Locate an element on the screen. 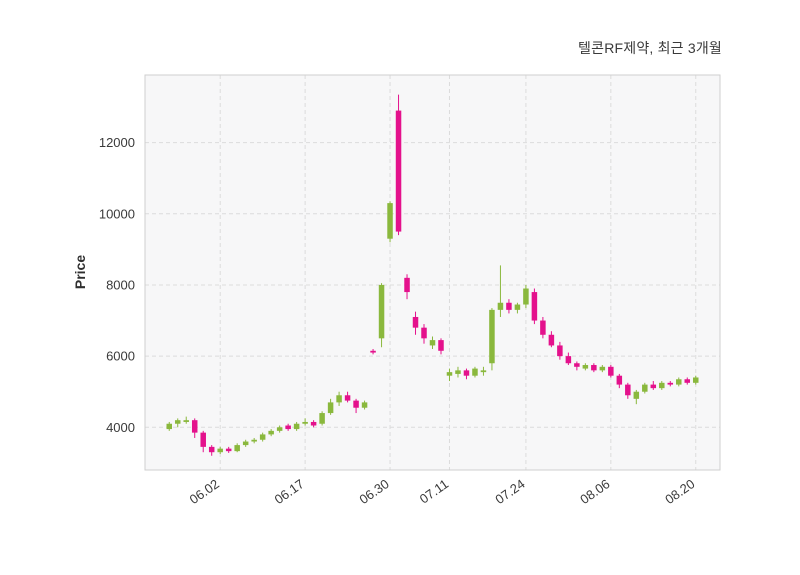 The image size is (800, 575). y-tick-label: 6000 is located at coordinates (120, 356).